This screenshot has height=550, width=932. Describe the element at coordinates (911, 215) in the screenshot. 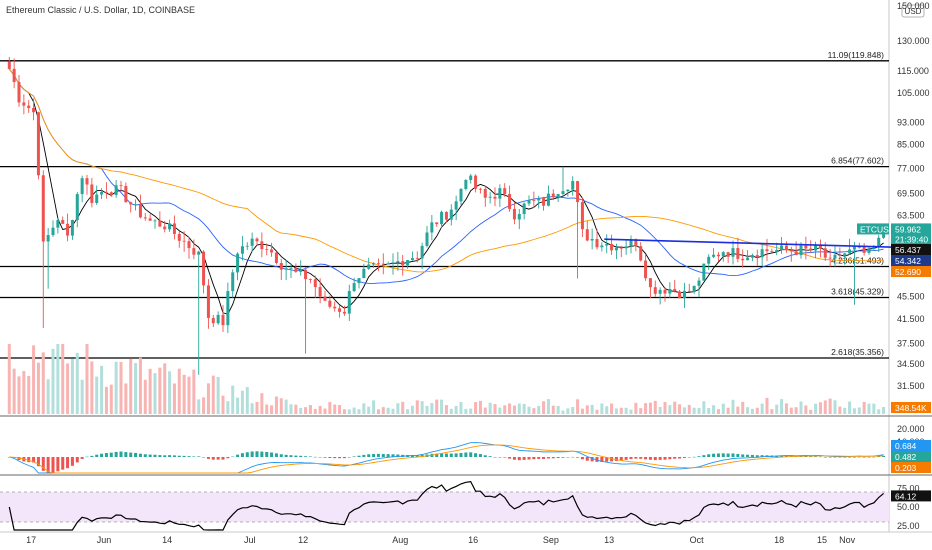

I see `price-tick-label: 63.500` at that location.